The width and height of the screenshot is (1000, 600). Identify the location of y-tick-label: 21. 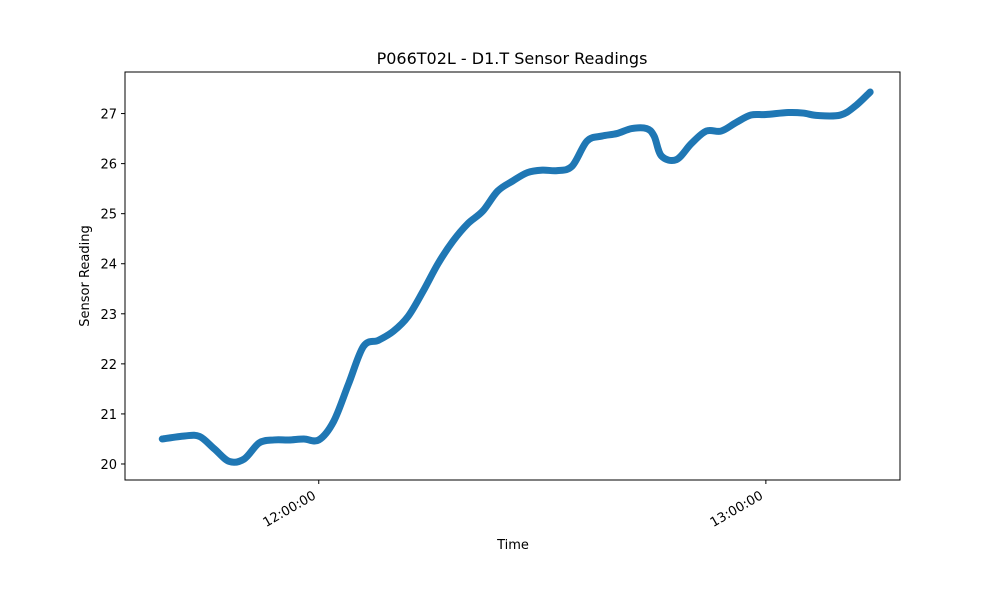
(108, 415).